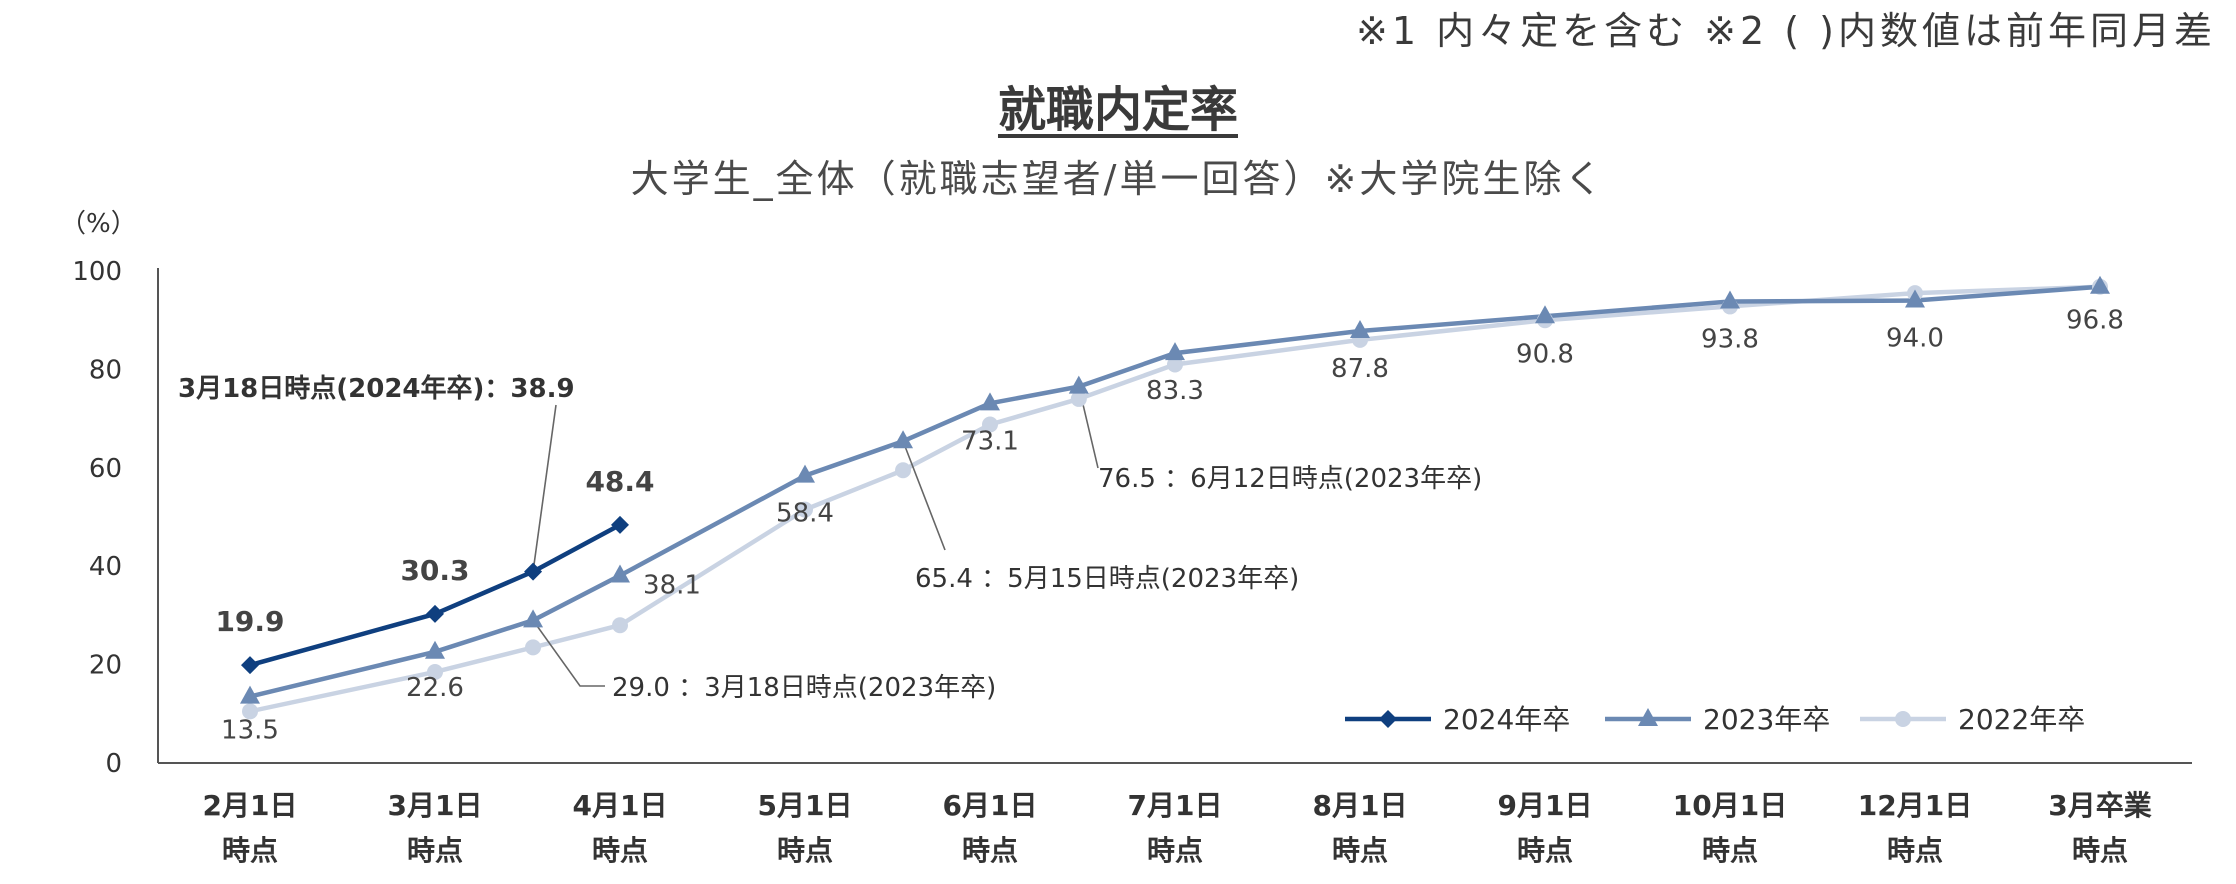 The height and width of the screenshot is (884, 2236). What do you see at coordinates (804, 688) in the screenshot?
I see `annotation-label: 29.0 ：3月18日時点(2023年卒)` at bounding box center [804, 688].